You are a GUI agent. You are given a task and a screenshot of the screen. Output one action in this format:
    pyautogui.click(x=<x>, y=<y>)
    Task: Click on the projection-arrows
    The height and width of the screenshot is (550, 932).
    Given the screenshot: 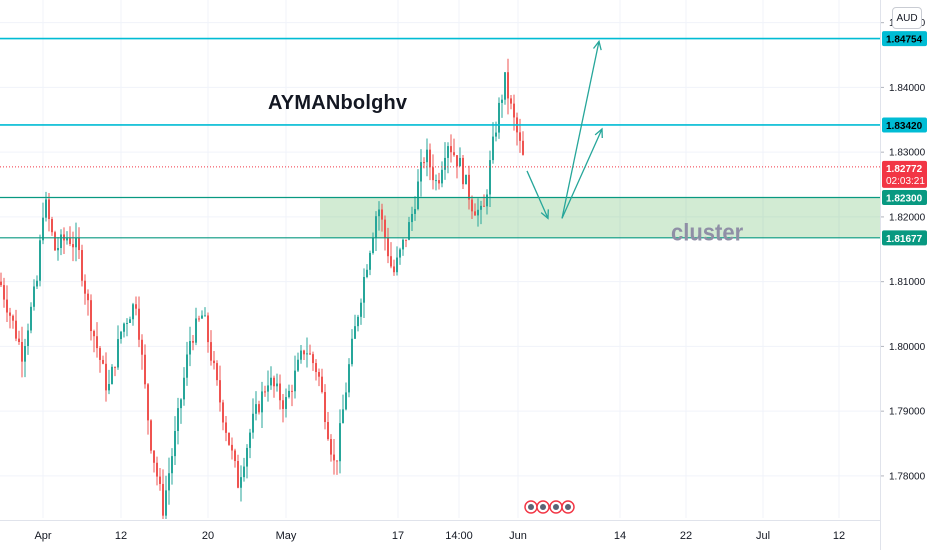 What is the action you would take?
    pyautogui.click(x=564, y=129)
    